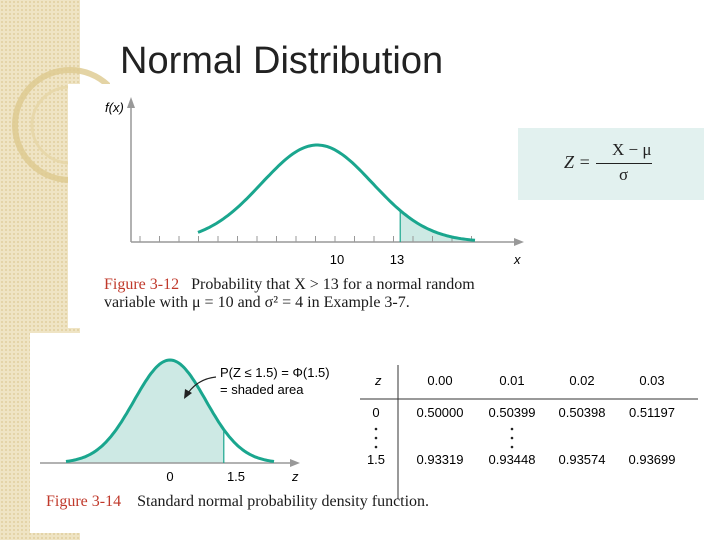  Describe the element at coordinates (295, 476) in the screenshot. I see `x-axis-label: z` at that location.